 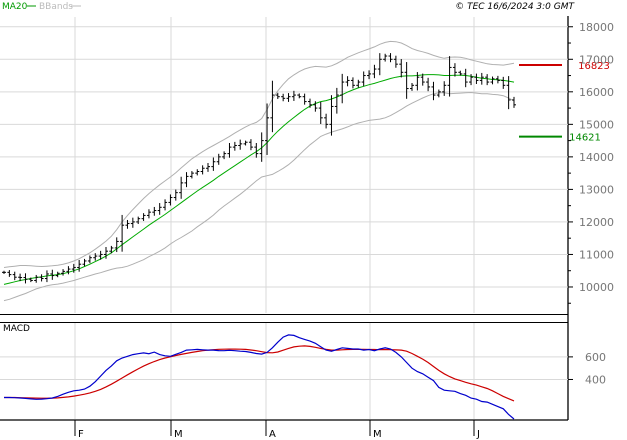 I want to click on price-y-tick-label: 16000, so click(x=596, y=92).